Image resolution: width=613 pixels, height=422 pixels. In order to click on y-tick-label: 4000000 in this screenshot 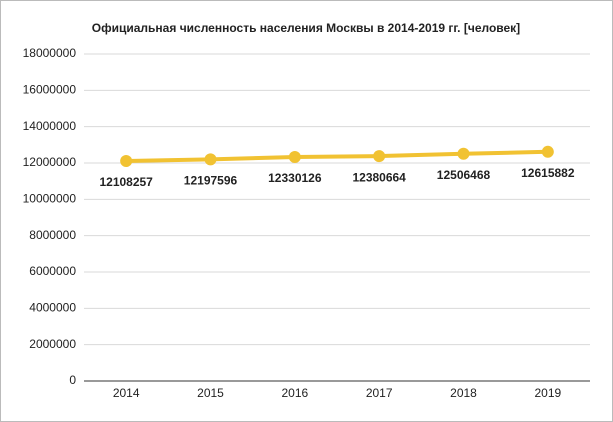, I will do `click(52, 308)`.